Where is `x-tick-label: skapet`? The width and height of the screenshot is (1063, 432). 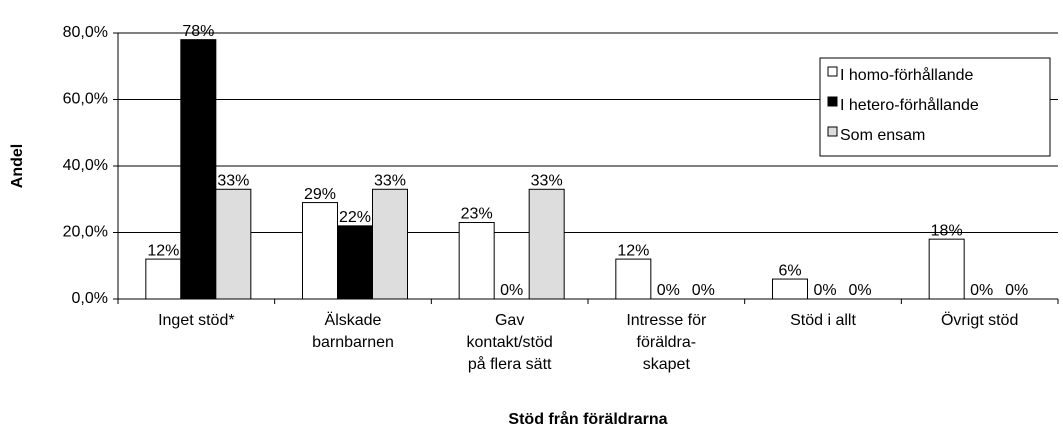
x-tick-label: skapet is located at coordinates (667, 364).